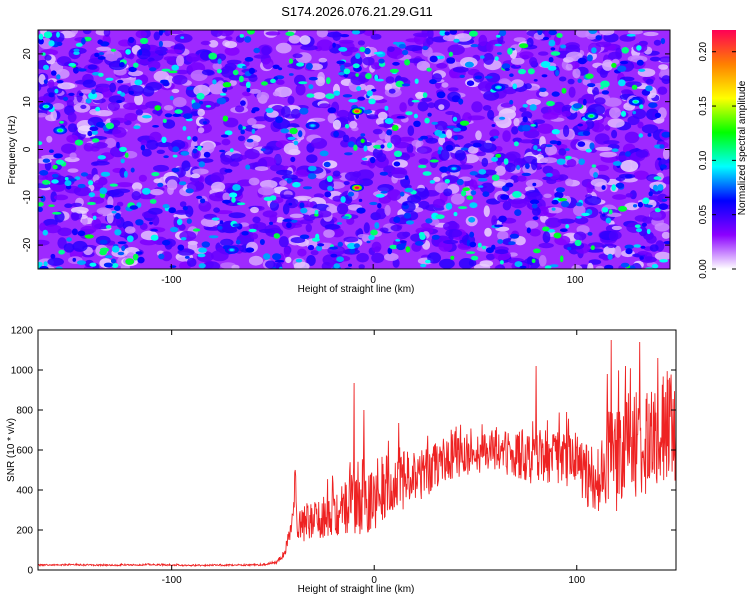  What do you see at coordinates (12, 150) in the screenshot?
I see `heatmap-y-axis-label: Frequency (Hz)` at bounding box center [12, 150].